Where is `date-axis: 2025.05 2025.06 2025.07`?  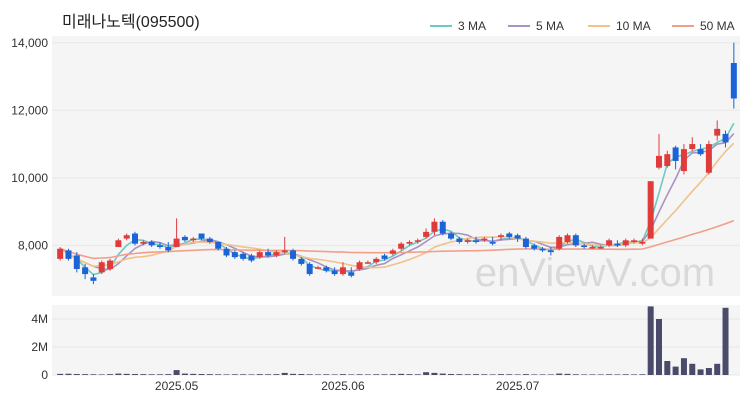
date-axis: 2025.05 2025.06 2025.07 is located at coordinates (347, 386).